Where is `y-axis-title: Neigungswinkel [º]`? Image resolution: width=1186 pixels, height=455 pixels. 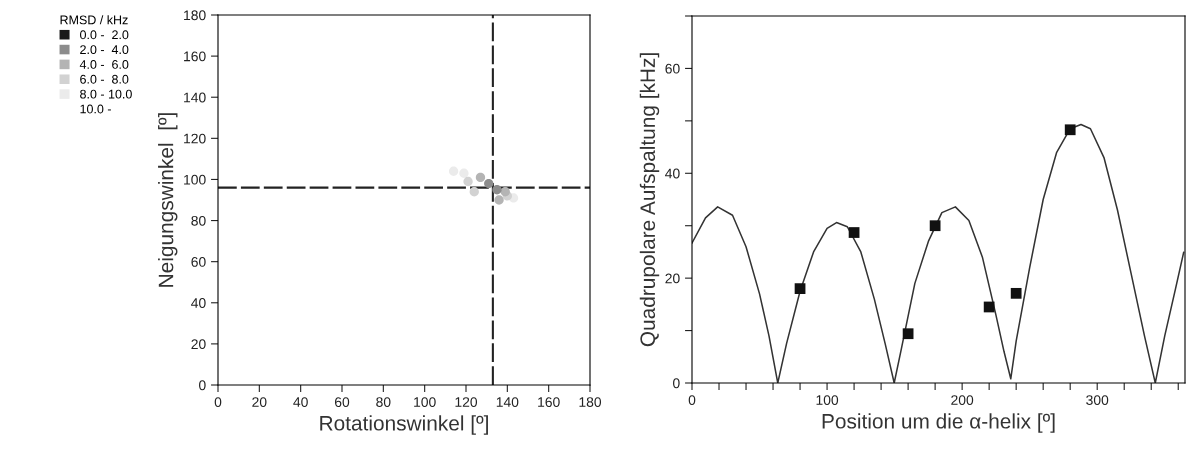 y-axis-title: Neigungswinkel [º] is located at coordinates (168, 200).